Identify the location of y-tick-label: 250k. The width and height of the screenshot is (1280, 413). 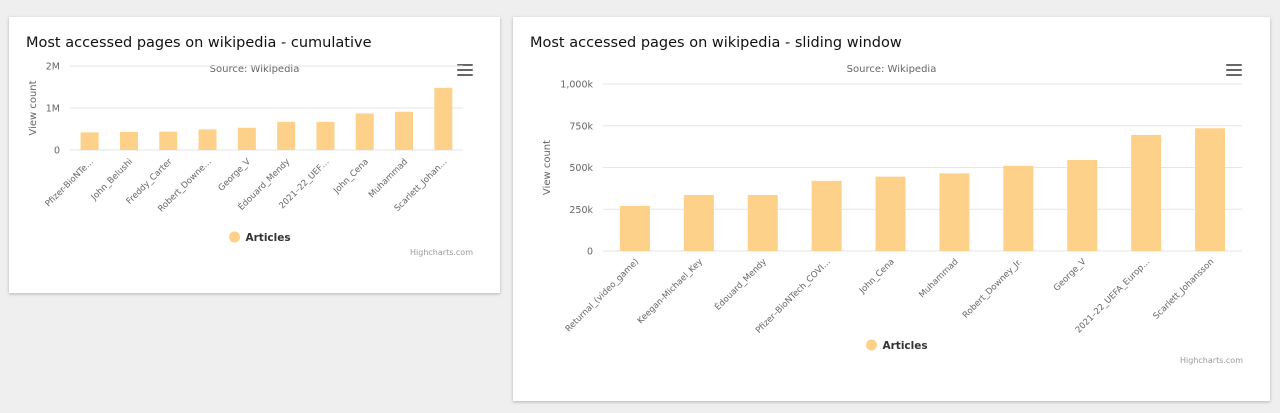
(581, 210).